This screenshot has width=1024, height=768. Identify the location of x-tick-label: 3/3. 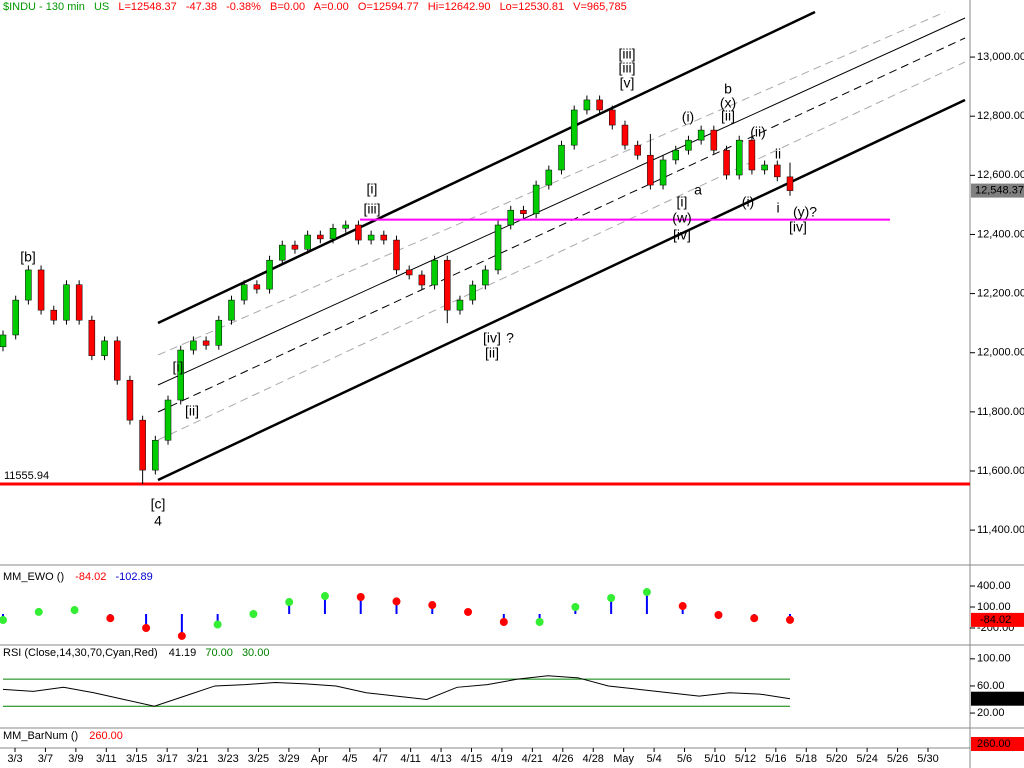
(14, 759).